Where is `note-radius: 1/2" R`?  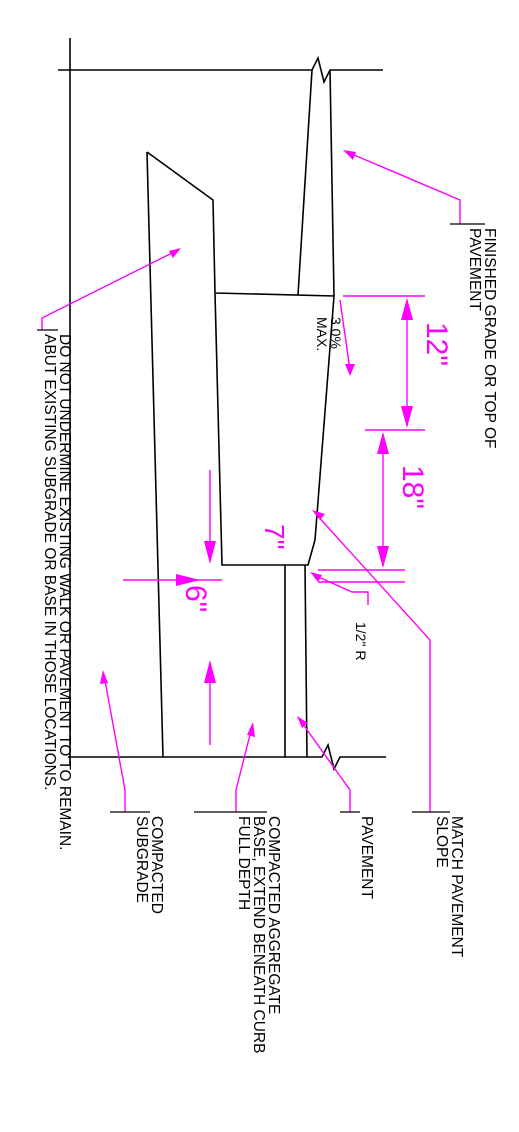
note-radius: 1/2" R is located at coordinates (361, 641).